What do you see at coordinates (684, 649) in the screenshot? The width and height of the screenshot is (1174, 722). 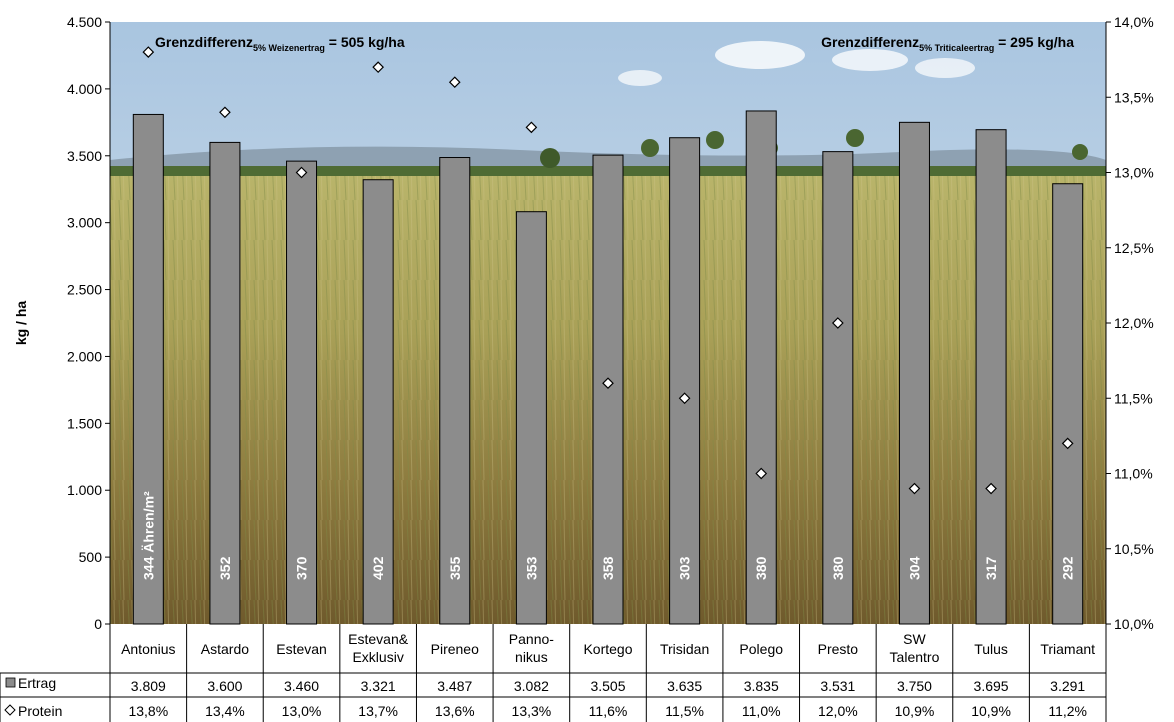 I see `category-label-line: Trisidan` at bounding box center [684, 649].